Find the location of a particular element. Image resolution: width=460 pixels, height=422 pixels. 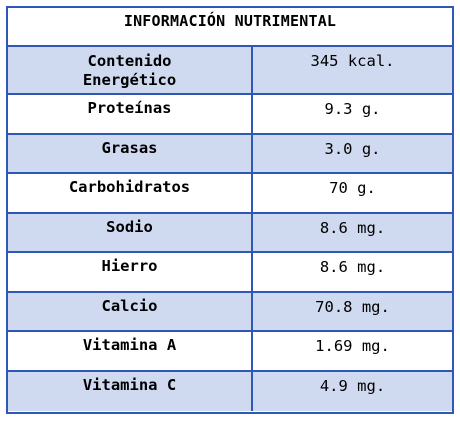

row-value: 70 g. is located at coordinates (352, 188).